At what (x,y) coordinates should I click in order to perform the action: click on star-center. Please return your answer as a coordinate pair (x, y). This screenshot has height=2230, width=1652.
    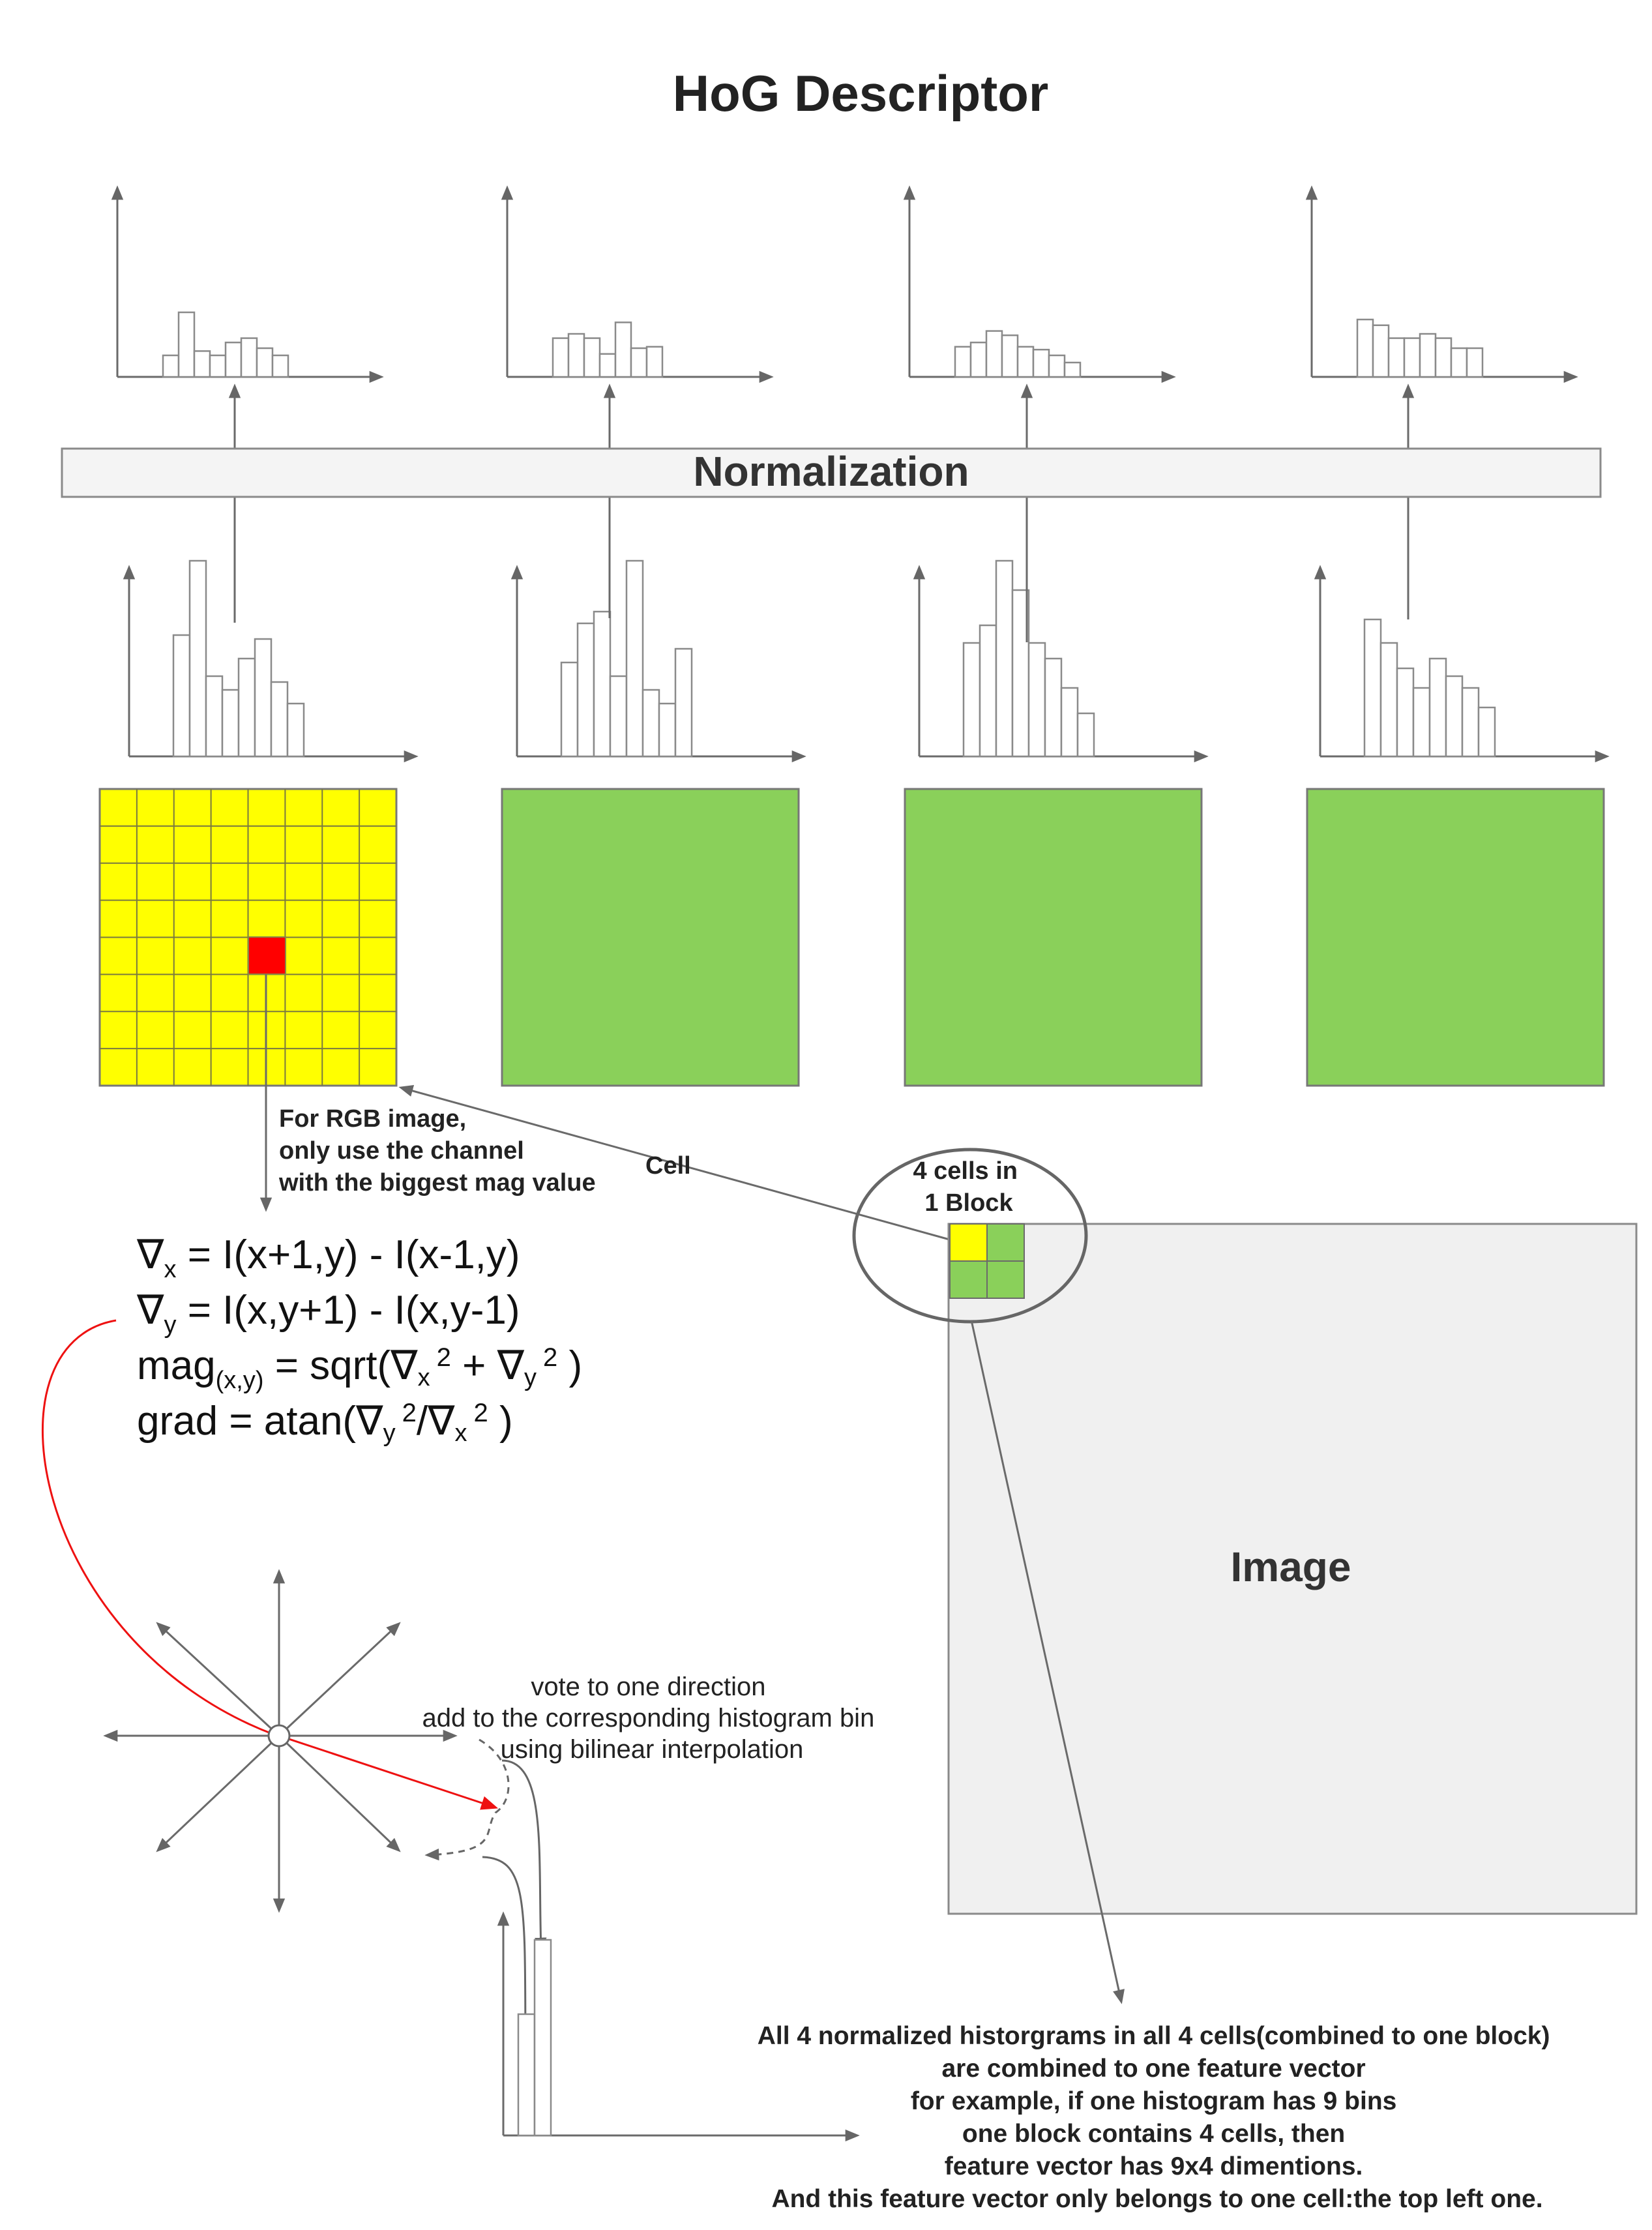
    Looking at the image, I should click on (279, 1735).